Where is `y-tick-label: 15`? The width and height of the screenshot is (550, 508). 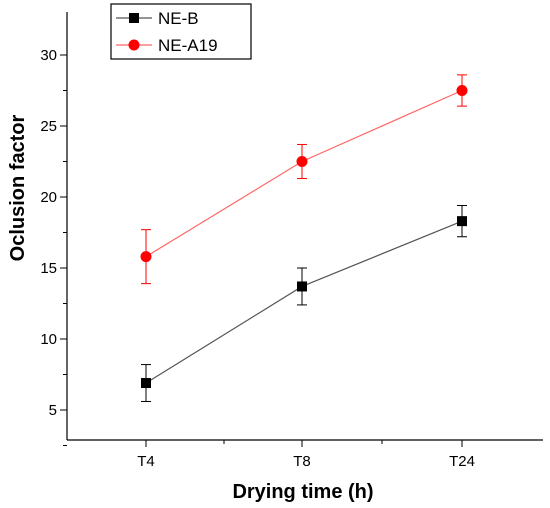 y-tick-label: 15 is located at coordinates (48, 268).